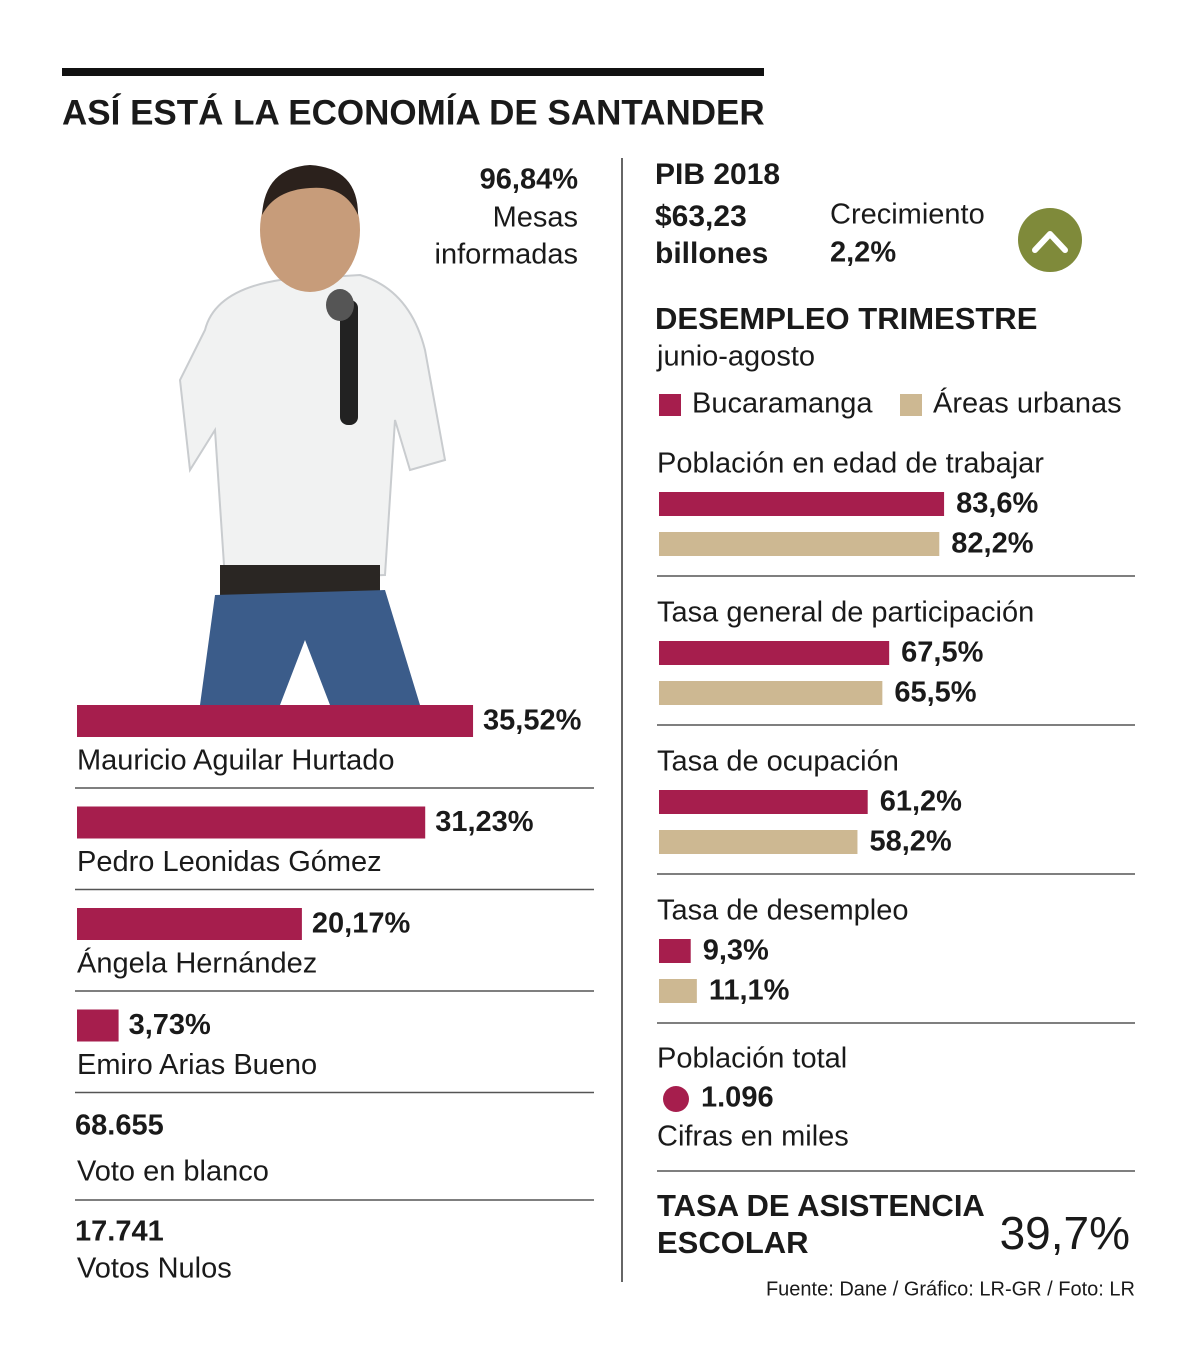 Image resolution: width=1200 pixels, height=1365 pixels. Describe the element at coordinates (735, 357) in the screenshot. I see `chart-subtitle: junio-agosto` at that location.